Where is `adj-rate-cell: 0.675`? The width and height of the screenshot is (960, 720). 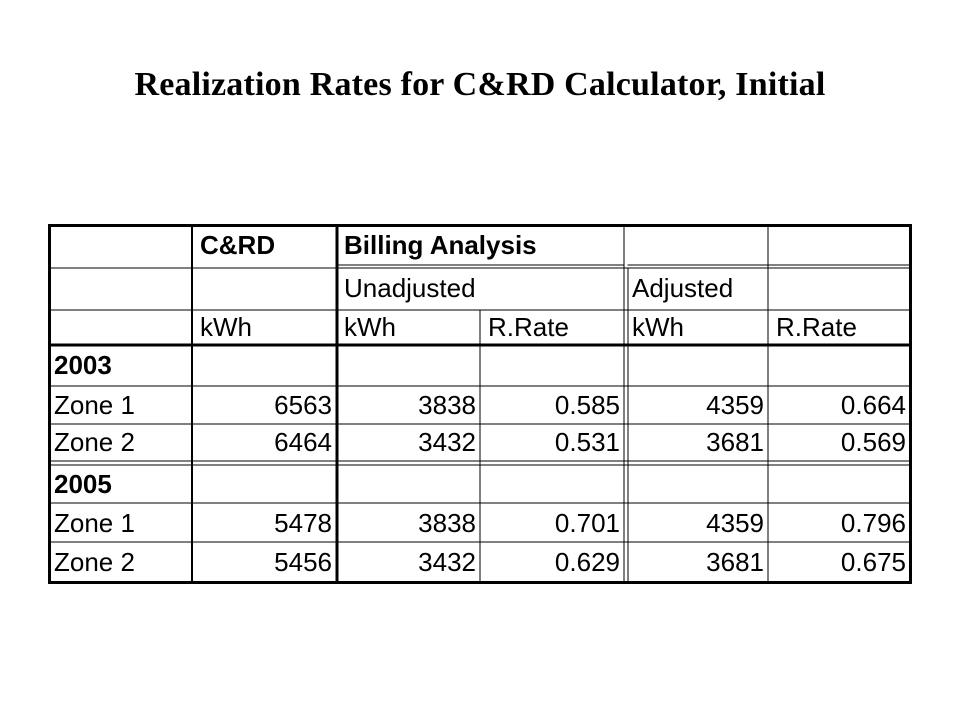
adj-rate-cell: 0.675 is located at coordinates (873, 562).